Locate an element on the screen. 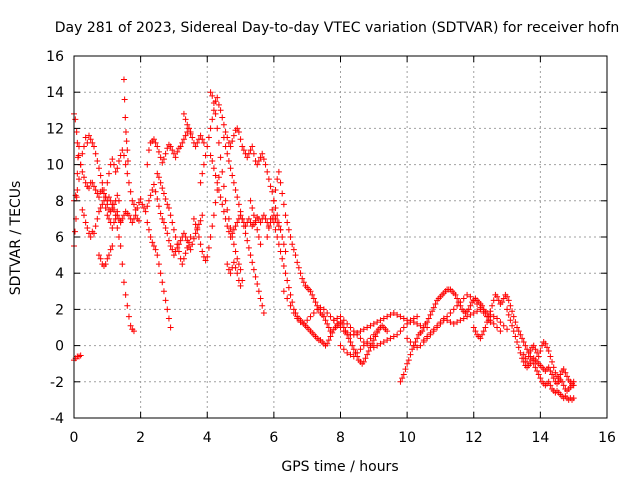 Image resolution: width=640 pixels, height=485 pixels. y-tick-label: 8 is located at coordinates (59, 202).